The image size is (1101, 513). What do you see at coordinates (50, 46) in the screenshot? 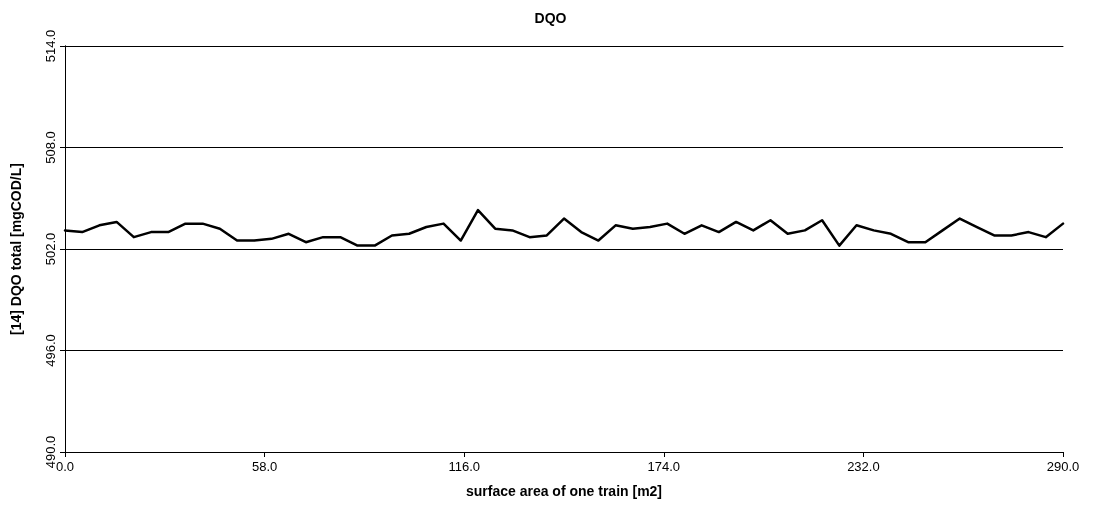
I see `y-tick-label: 514.0` at bounding box center [50, 46].